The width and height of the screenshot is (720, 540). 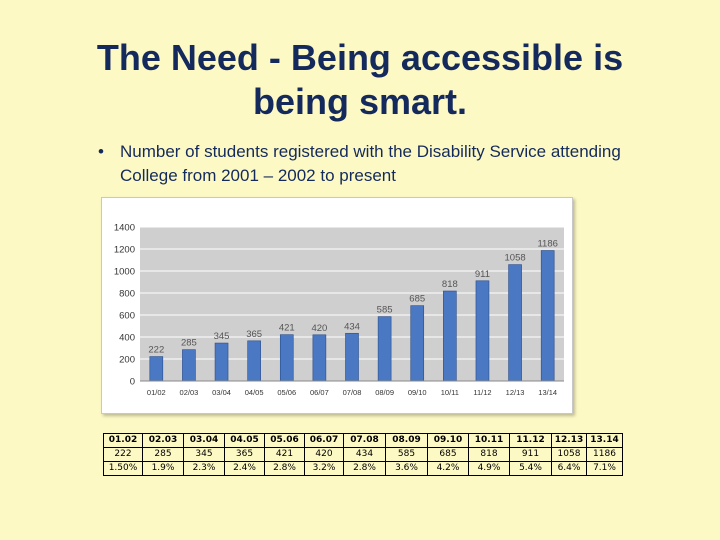 I want to click on title-line-1: The Need - Being accessible is, so click(x=360, y=57).